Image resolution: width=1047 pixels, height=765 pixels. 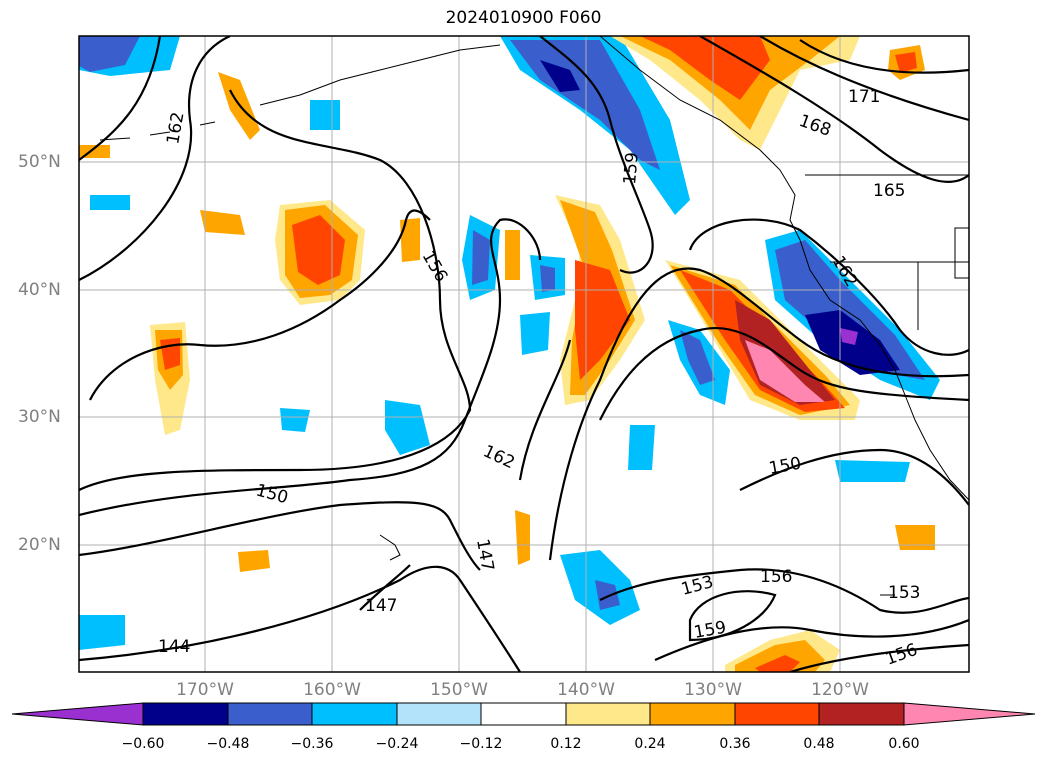 I want to click on colorbar-max-extend, so click(x=969, y=714).